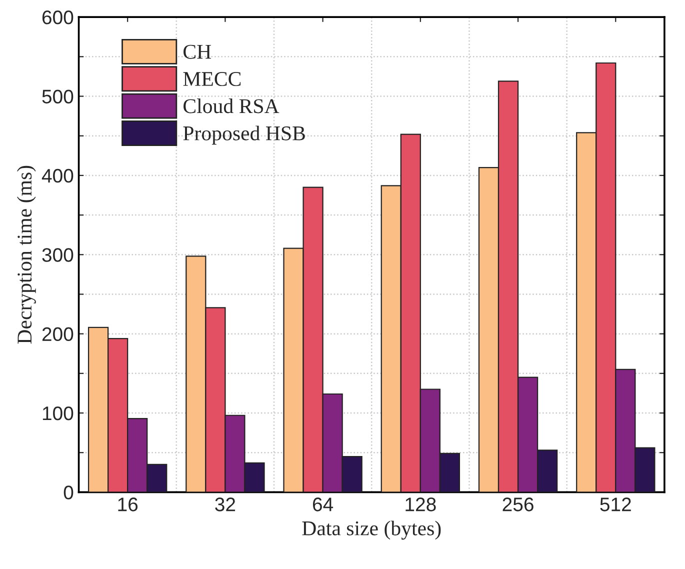 This screenshot has height=569, width=685. What do you see at coordinates (244, 135) in the screenshot?
I see `legend-label: Proposed HSB` at bounding box center [244, 135].